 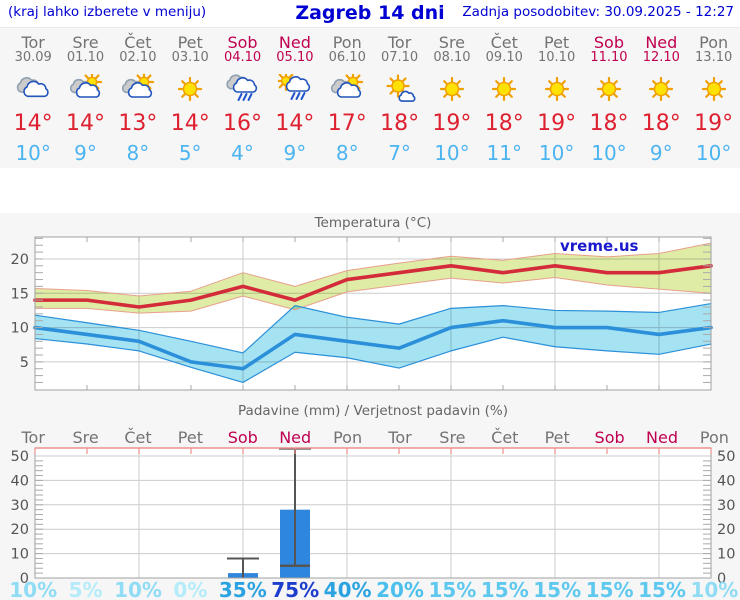 I want to click on cloudy-icon, so click(x=33, y=87).